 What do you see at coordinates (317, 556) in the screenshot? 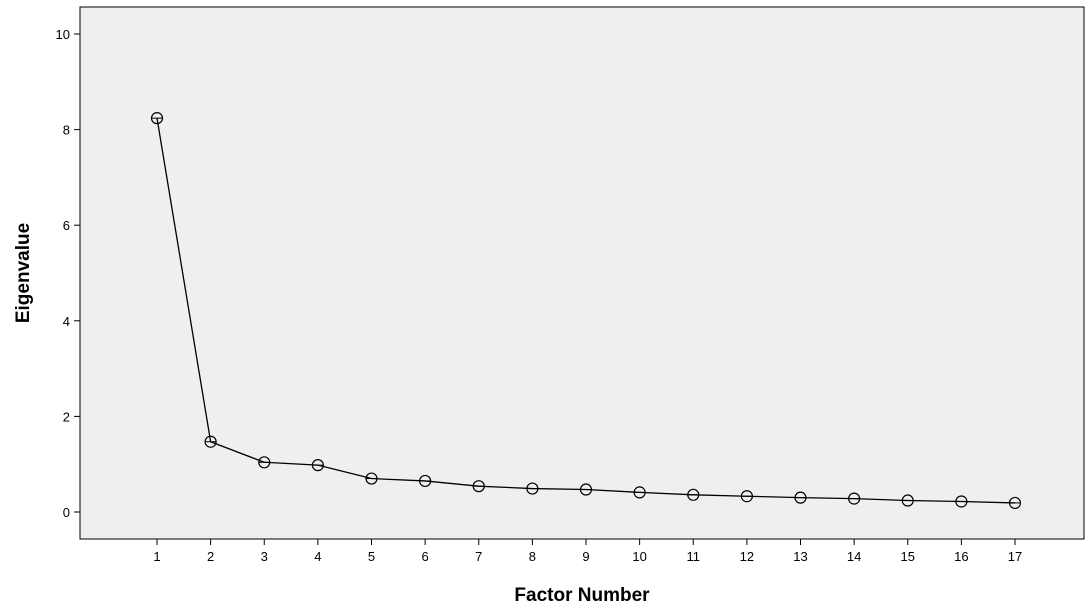
I see `x-tick-label: 4` at bounding box center [317, 556].